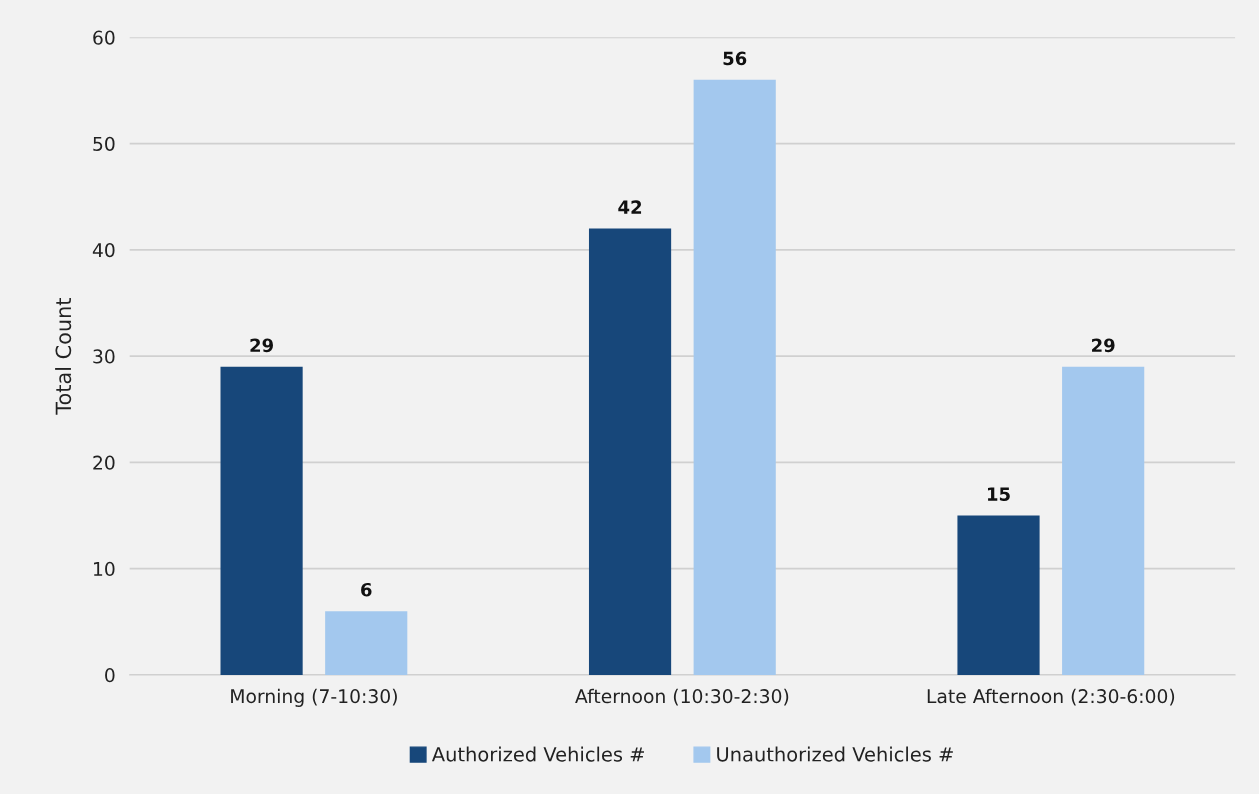 The width and height of the screenshot is (1259, 794). What do you see at coordinates (103, 250) in the screenshot?
I see `y-tick-label: 40` at bounding box center [103, 250].